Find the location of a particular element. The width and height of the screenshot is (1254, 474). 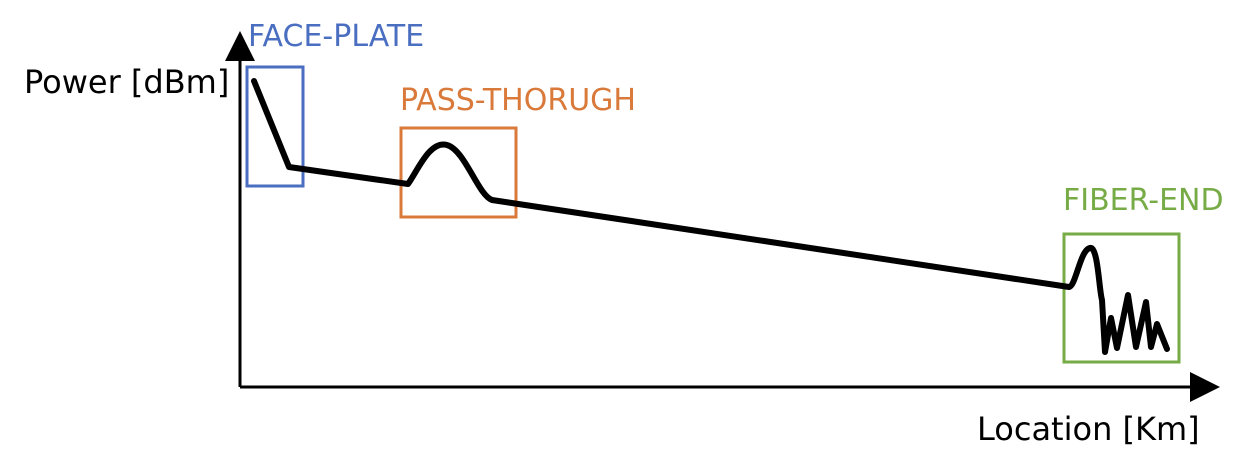

pass-through-label: PASS-THORUGH is located at coordinates (518, 100).